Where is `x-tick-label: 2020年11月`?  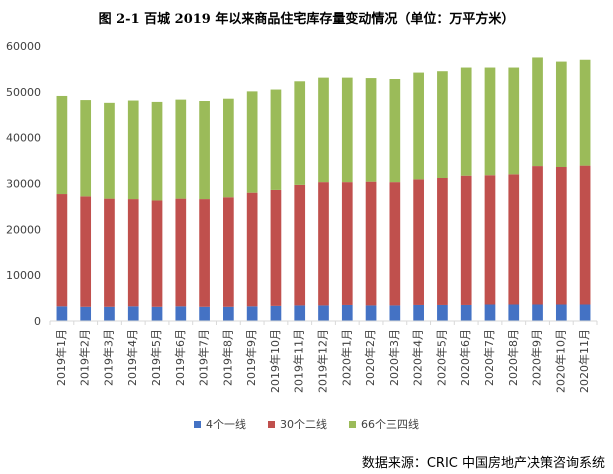 x-tick-label: 2020年11月 is located at coordinates (584, 361).